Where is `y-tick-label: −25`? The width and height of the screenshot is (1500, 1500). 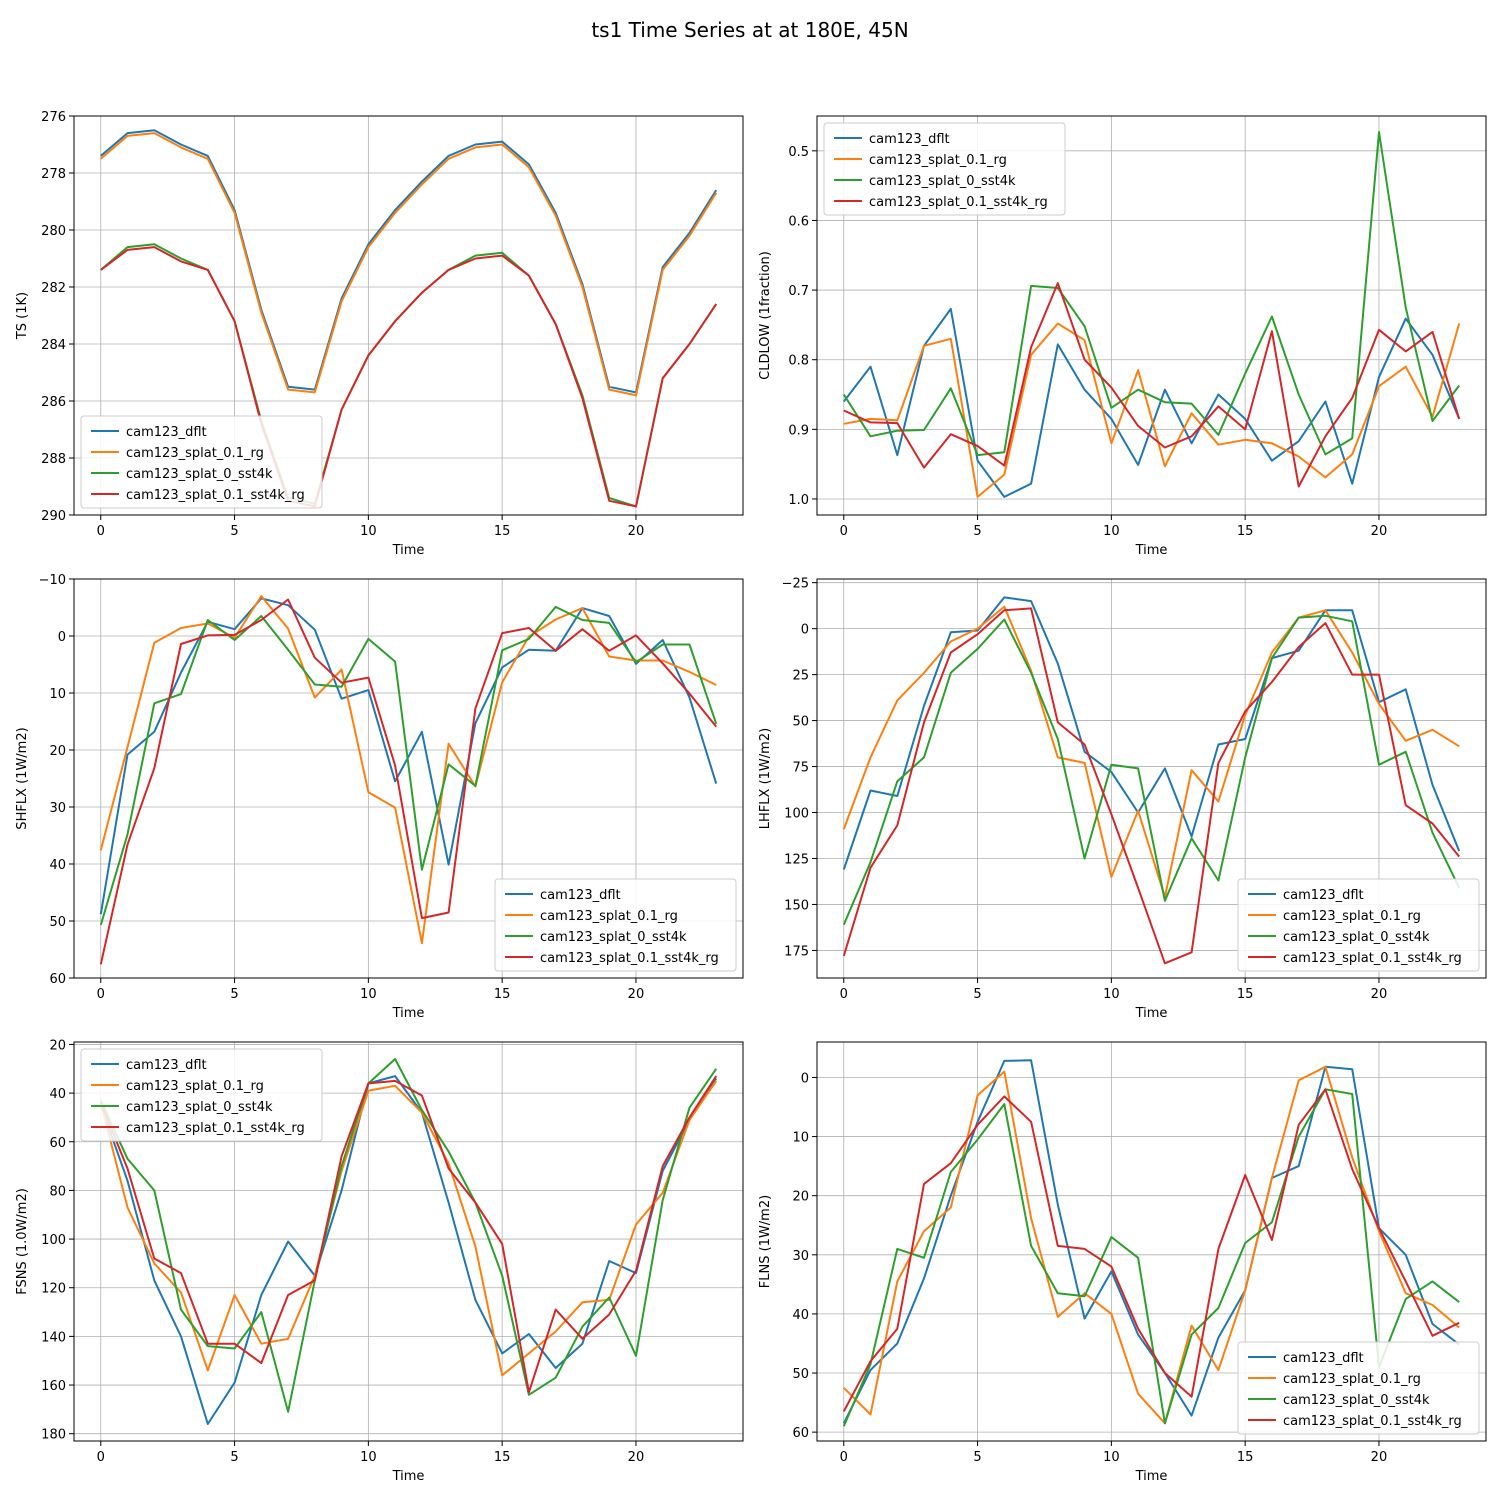
y-tick-label: −25 is located at coordinates (795, 584).